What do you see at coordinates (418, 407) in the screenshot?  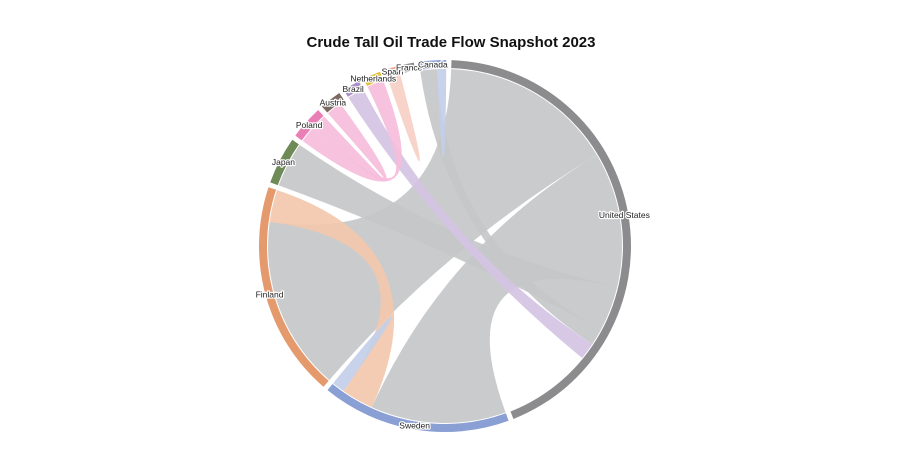 I see `node-arc-sweden` at bounding box center [418, 407].